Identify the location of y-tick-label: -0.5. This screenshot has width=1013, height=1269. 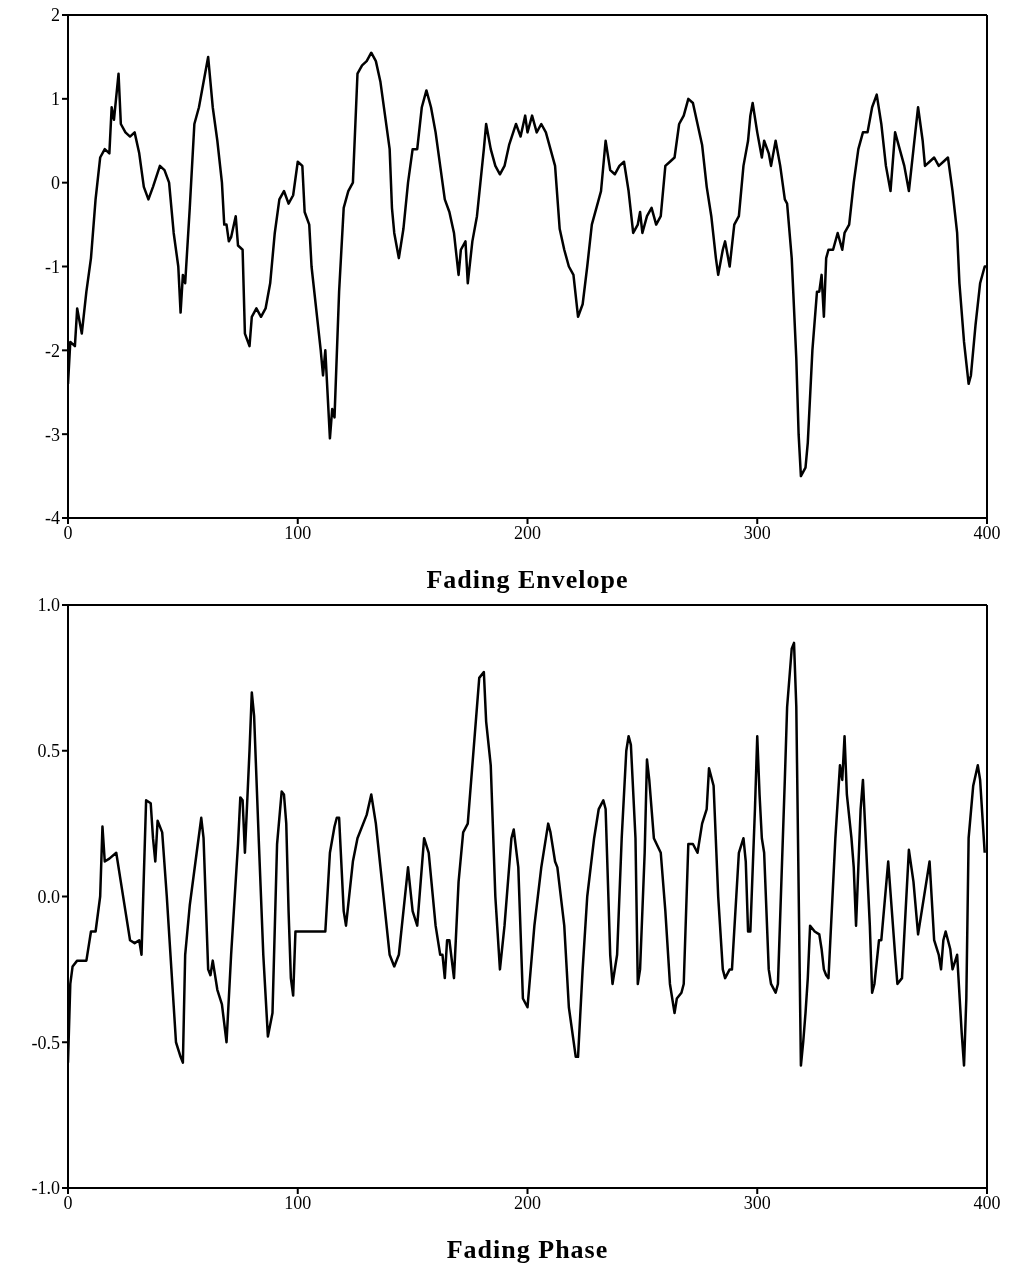
(45, 1042).